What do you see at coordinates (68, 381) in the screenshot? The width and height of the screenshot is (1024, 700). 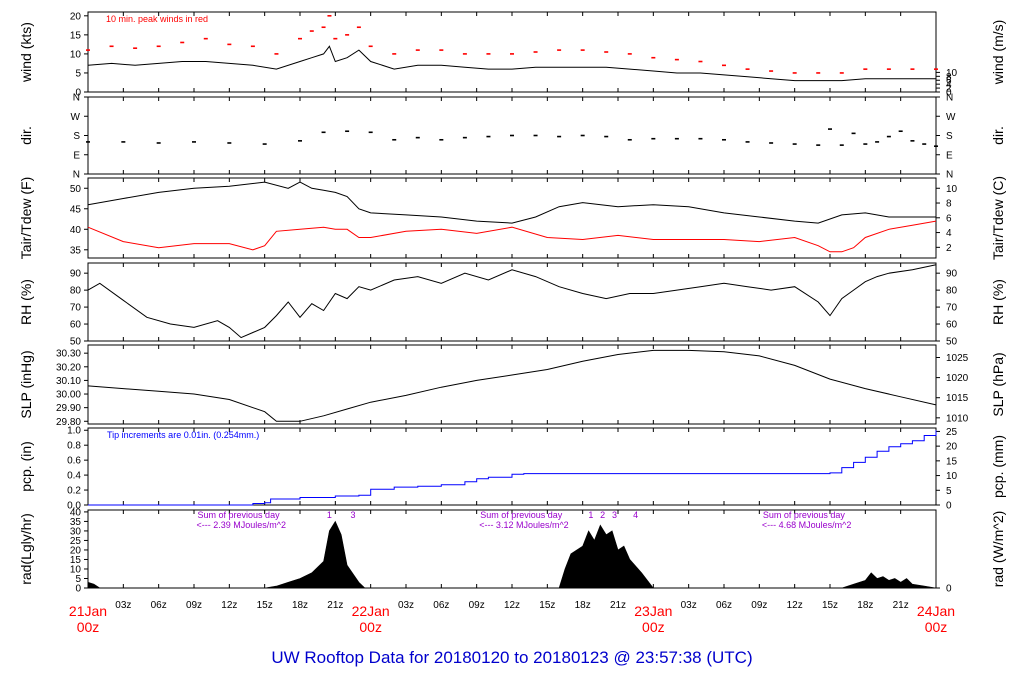 I see `left-tick-label: 30.10` at bounding box center [68, 381].